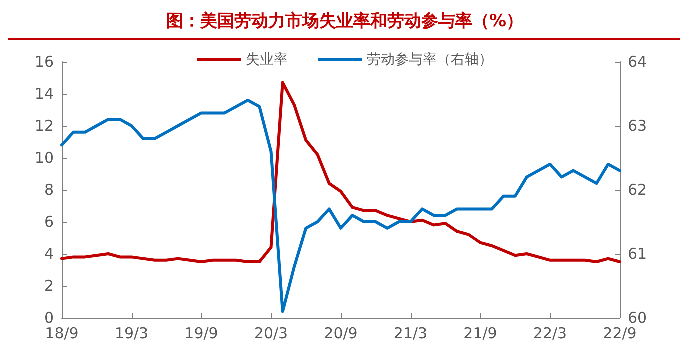  I want to click on y2-tick-label: 62, so click(638, 190).